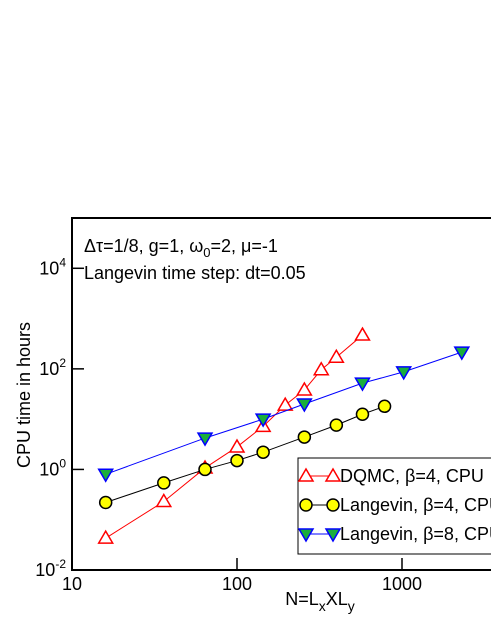 Image resolution: width=491 pixels, height=635 pixels. I want to click on y-tick-exponent: 4, so click(62, 262).